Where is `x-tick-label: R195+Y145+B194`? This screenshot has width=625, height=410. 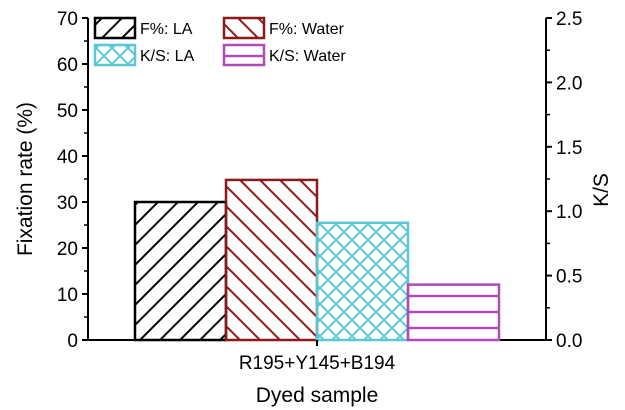 x-tick-label: R195+Y145+B194 is located at coordinates (317, 363).